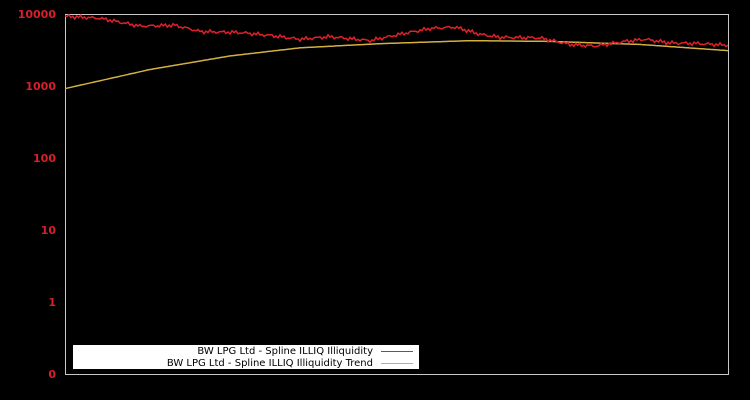 The height and width of the screenshot is (400, 750). Describe the element at coordinates (397, 363) in the screenshot. I see `legend-swatch-gold` at that location.